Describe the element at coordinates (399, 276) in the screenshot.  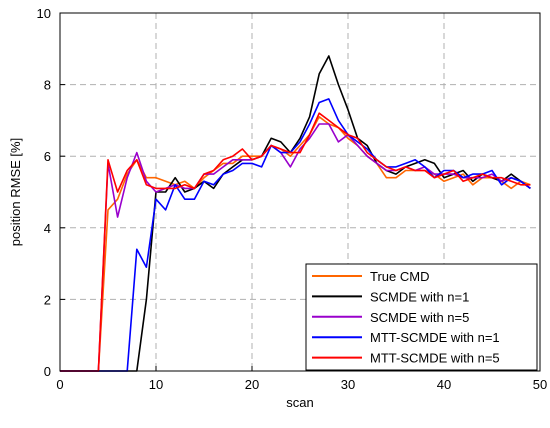
I see `legend-entry: True CMD` at that location.